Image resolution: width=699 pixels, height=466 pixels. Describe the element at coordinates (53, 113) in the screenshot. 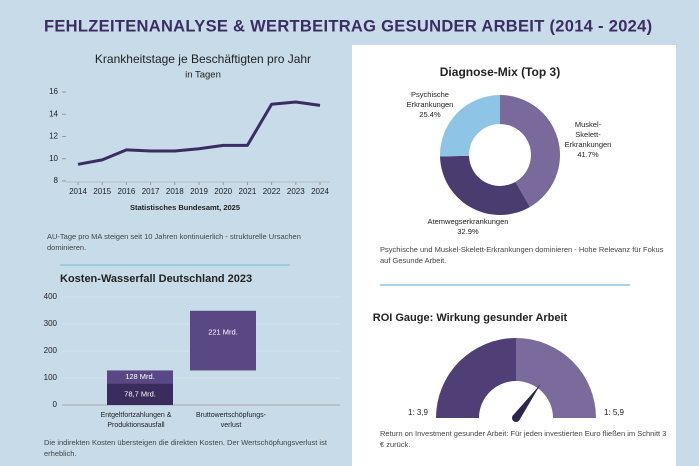

I see `y-tick-label: 14` at that location.